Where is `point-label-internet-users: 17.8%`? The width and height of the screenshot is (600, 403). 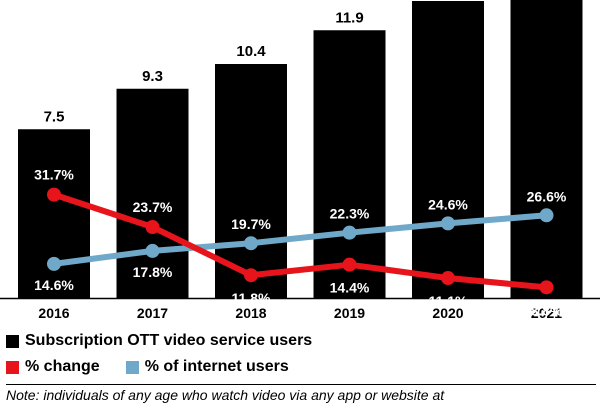
point-label-internet-users: 17.8% is located at coordinates (153, 272).